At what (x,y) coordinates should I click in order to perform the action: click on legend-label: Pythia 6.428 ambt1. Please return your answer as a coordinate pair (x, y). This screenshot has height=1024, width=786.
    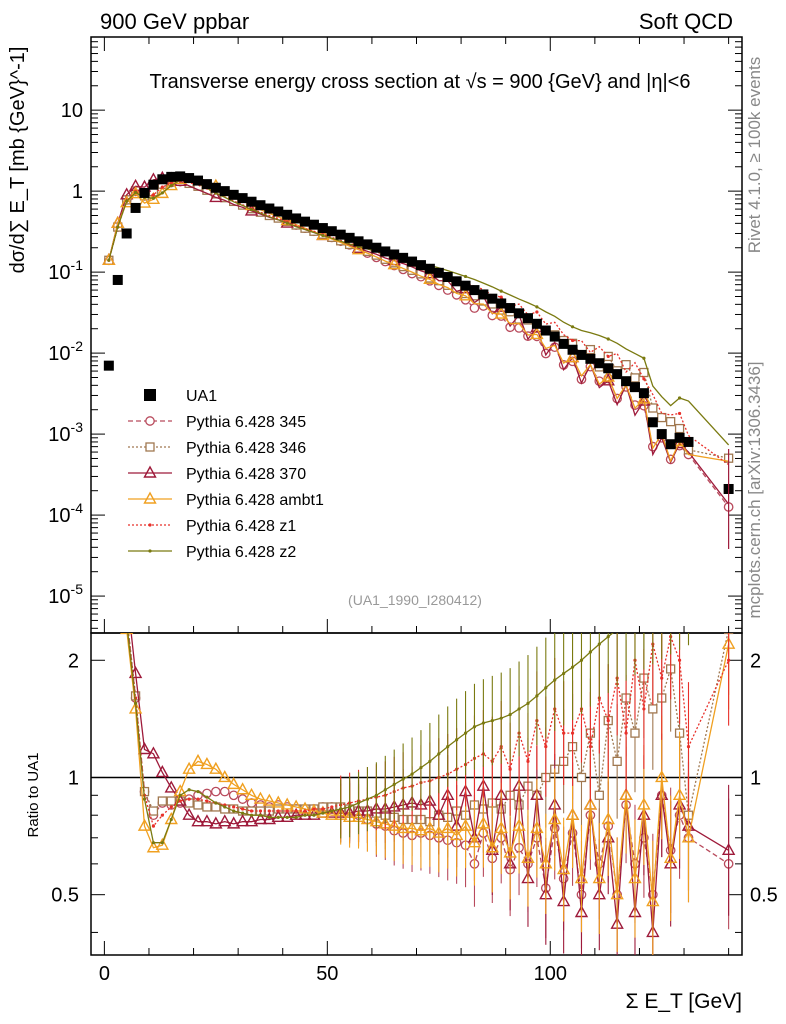
    Looking at the image, I should click on (255, 500).